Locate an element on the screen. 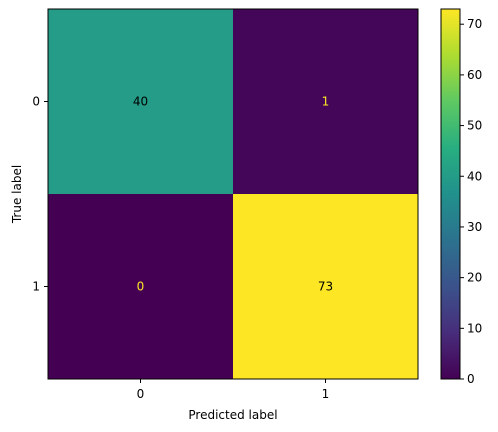 The height and width of the screenshot is (432, 498). colorbar-tick-label: 30 is located at coordinates (474, 227).